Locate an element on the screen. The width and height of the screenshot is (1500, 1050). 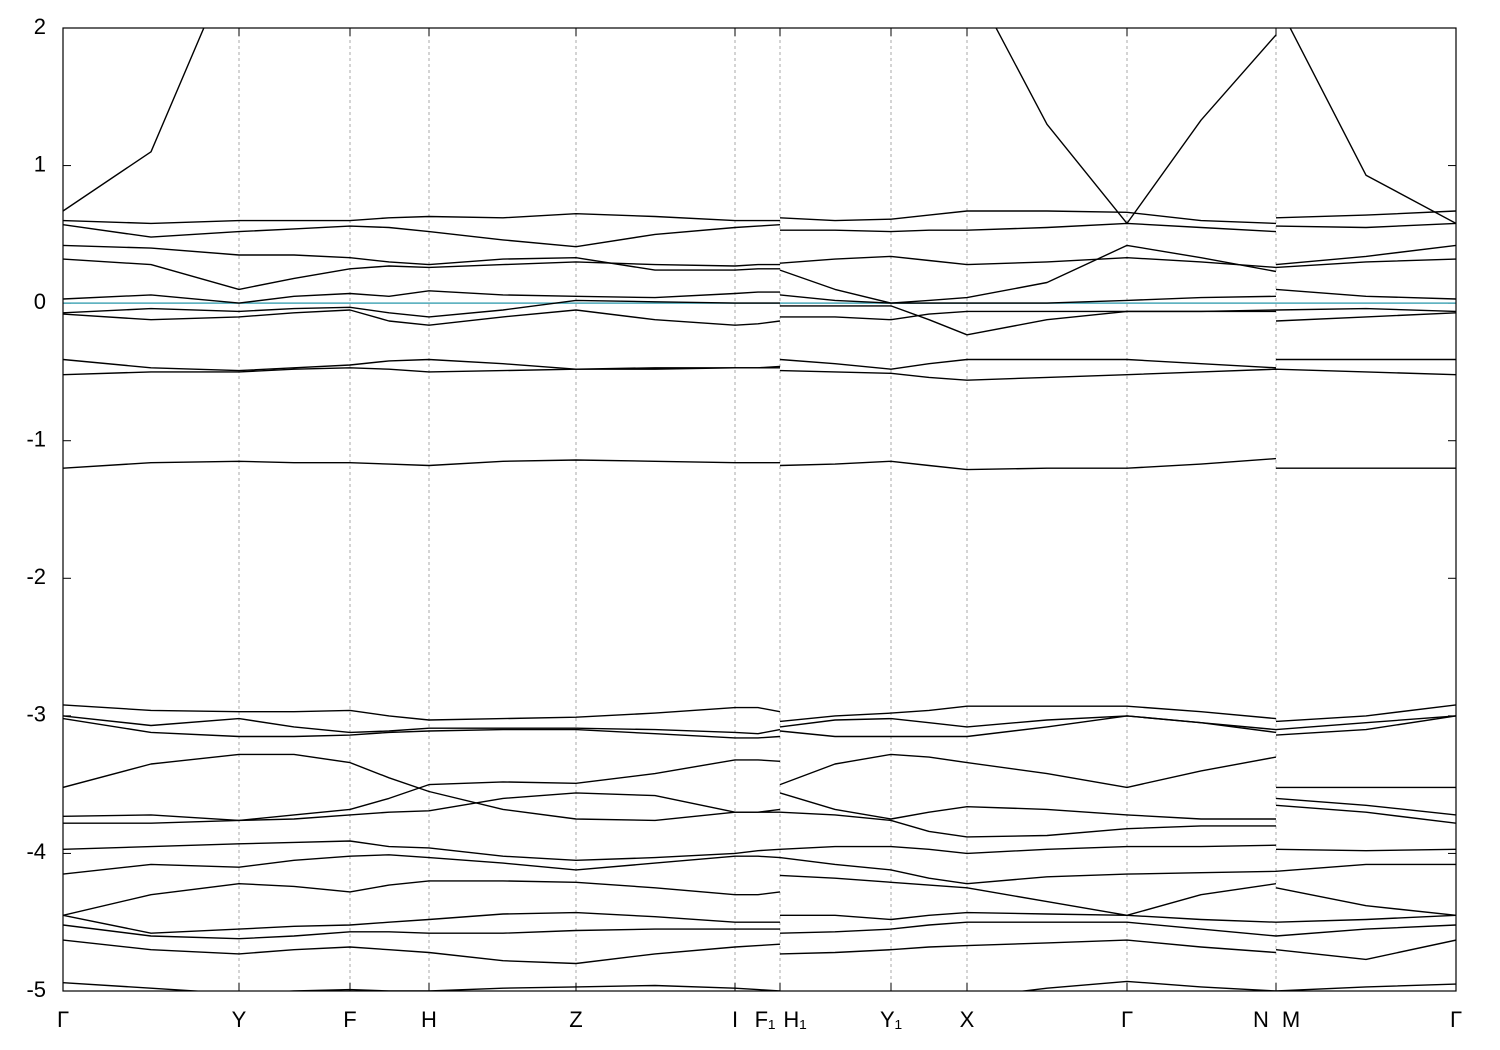
y-tick-label: 2 is located at coordinates (40, 26).